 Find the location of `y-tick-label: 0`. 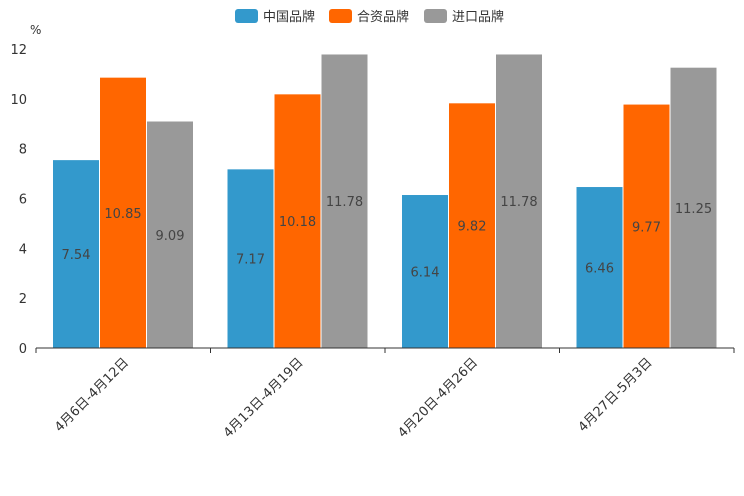

y-tick-label: 0 is located at coordinates (23, 349).